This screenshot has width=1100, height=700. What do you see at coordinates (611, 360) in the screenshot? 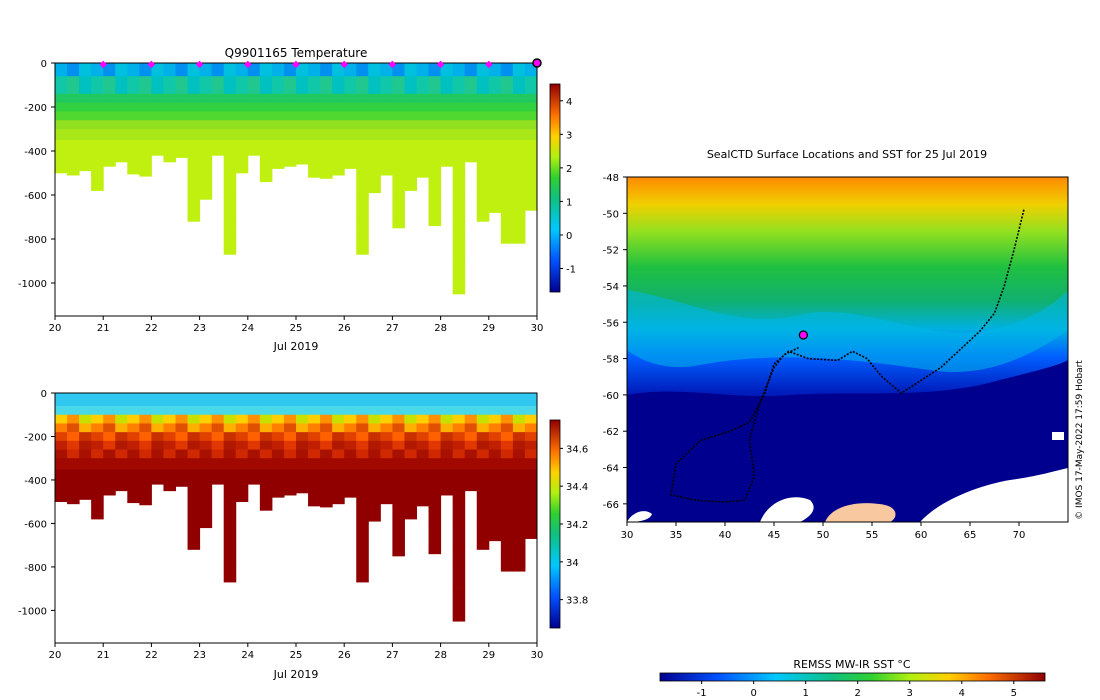
I see `map-y-tick-label: -58` at bounding box center [611, 360].